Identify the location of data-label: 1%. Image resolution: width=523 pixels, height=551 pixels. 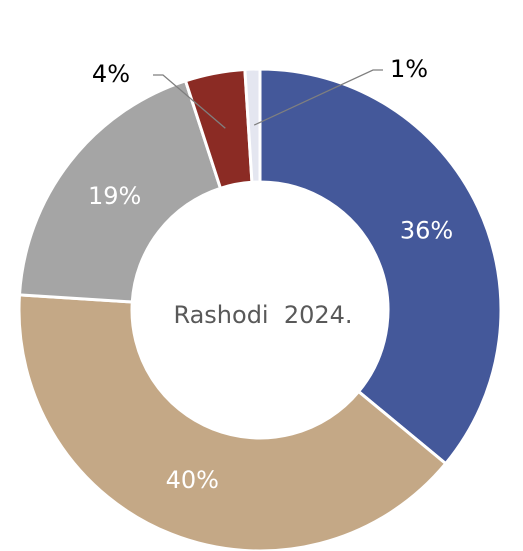
(409, 69).